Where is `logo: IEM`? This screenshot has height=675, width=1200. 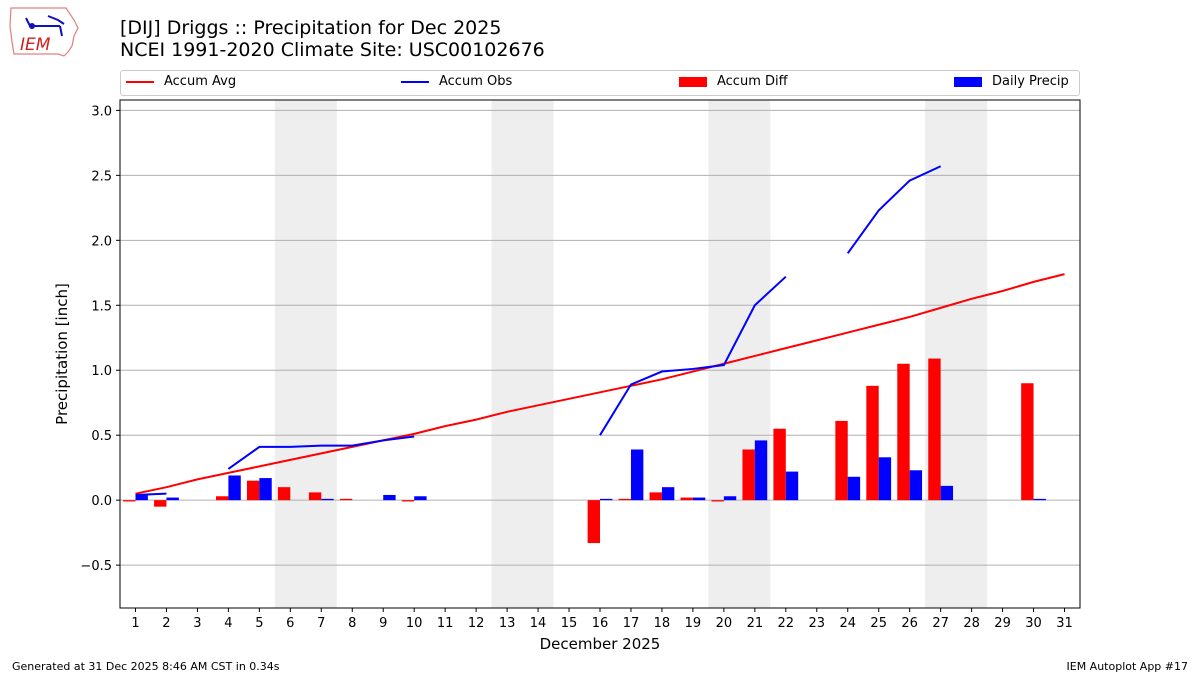
logo: IEM is located at coordinates (44, 32).